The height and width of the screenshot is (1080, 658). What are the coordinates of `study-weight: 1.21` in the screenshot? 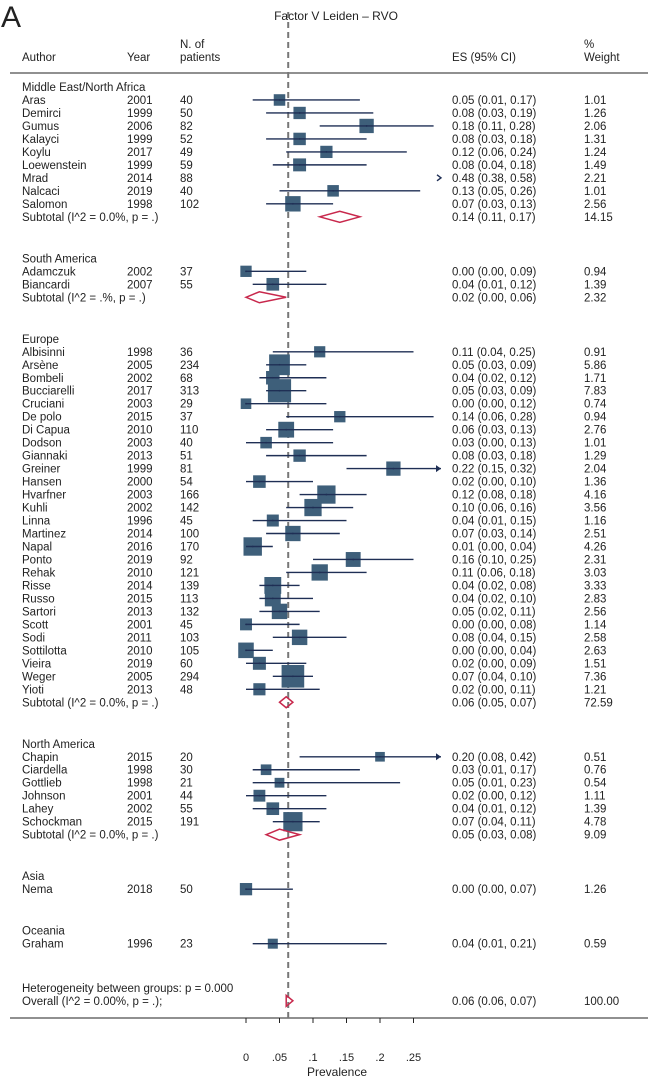 It's located at (595, 690).